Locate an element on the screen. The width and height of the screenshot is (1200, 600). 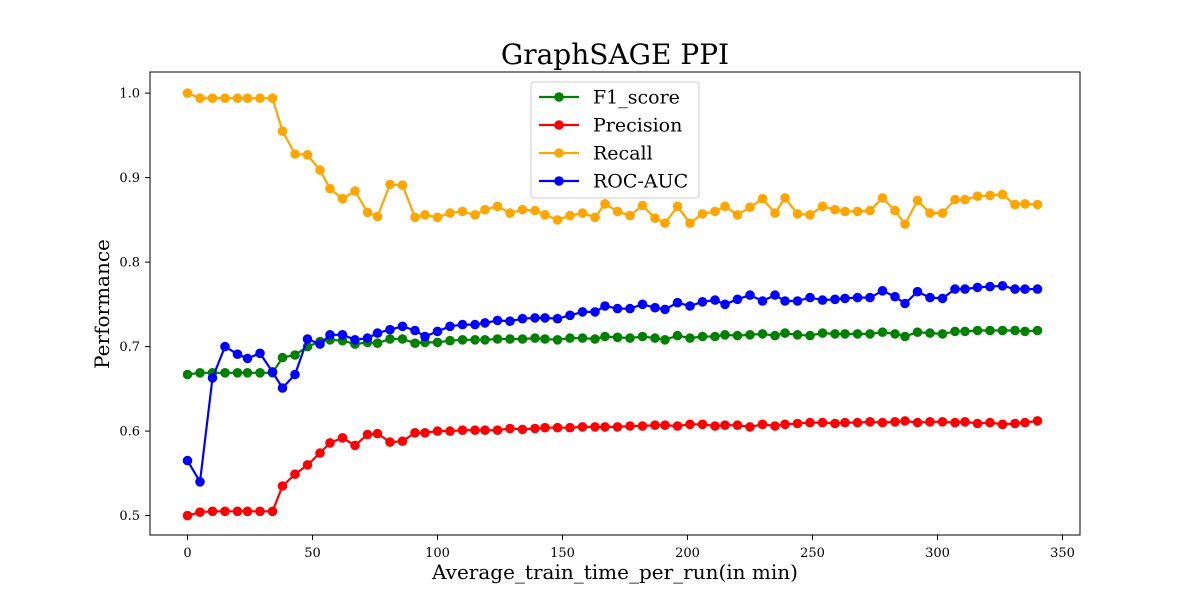
y-axis: 0.5 0.6 0.7 0.8 0.9 1.0 is located at coordinates (134, 305).